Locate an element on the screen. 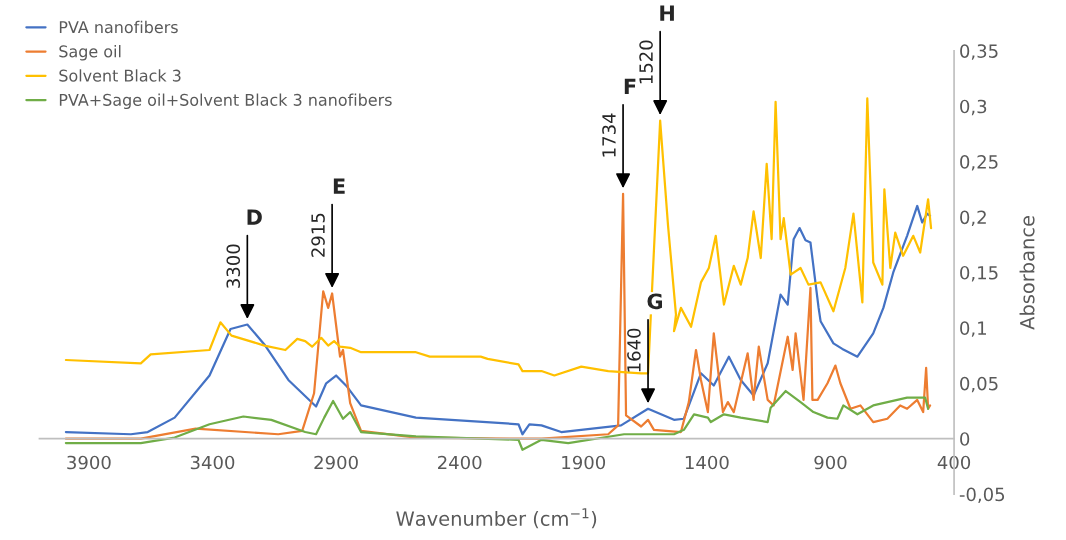 The image size is (1066, 540). x-tick-label: 1400 is located at coordinates (707, 462).